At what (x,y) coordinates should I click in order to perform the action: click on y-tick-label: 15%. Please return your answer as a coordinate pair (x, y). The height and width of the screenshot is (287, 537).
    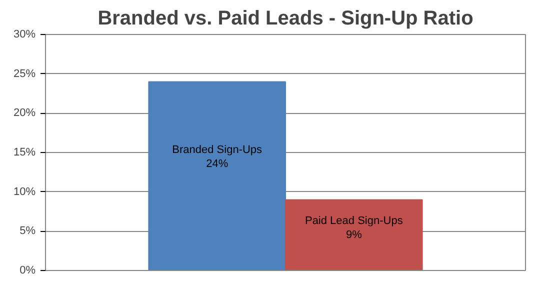
    Looking at the image, I should click on (24, 152).